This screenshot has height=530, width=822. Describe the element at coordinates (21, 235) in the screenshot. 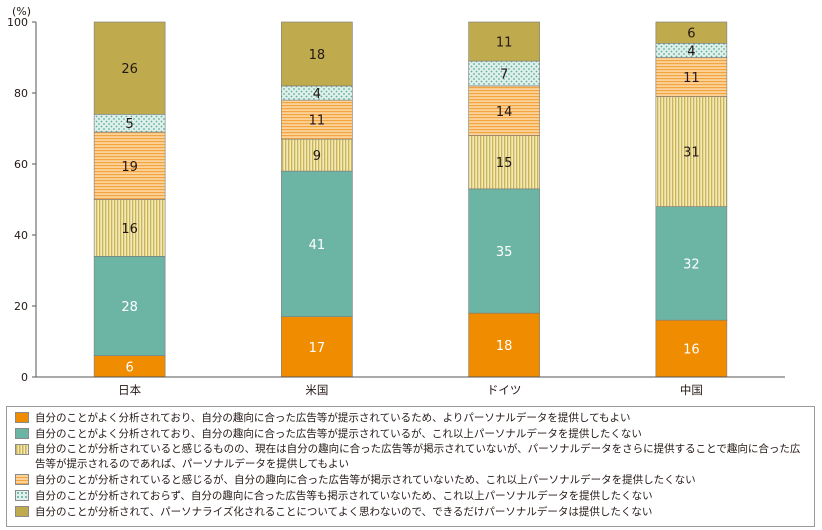

I see `y-tick-label: 40` at that location.